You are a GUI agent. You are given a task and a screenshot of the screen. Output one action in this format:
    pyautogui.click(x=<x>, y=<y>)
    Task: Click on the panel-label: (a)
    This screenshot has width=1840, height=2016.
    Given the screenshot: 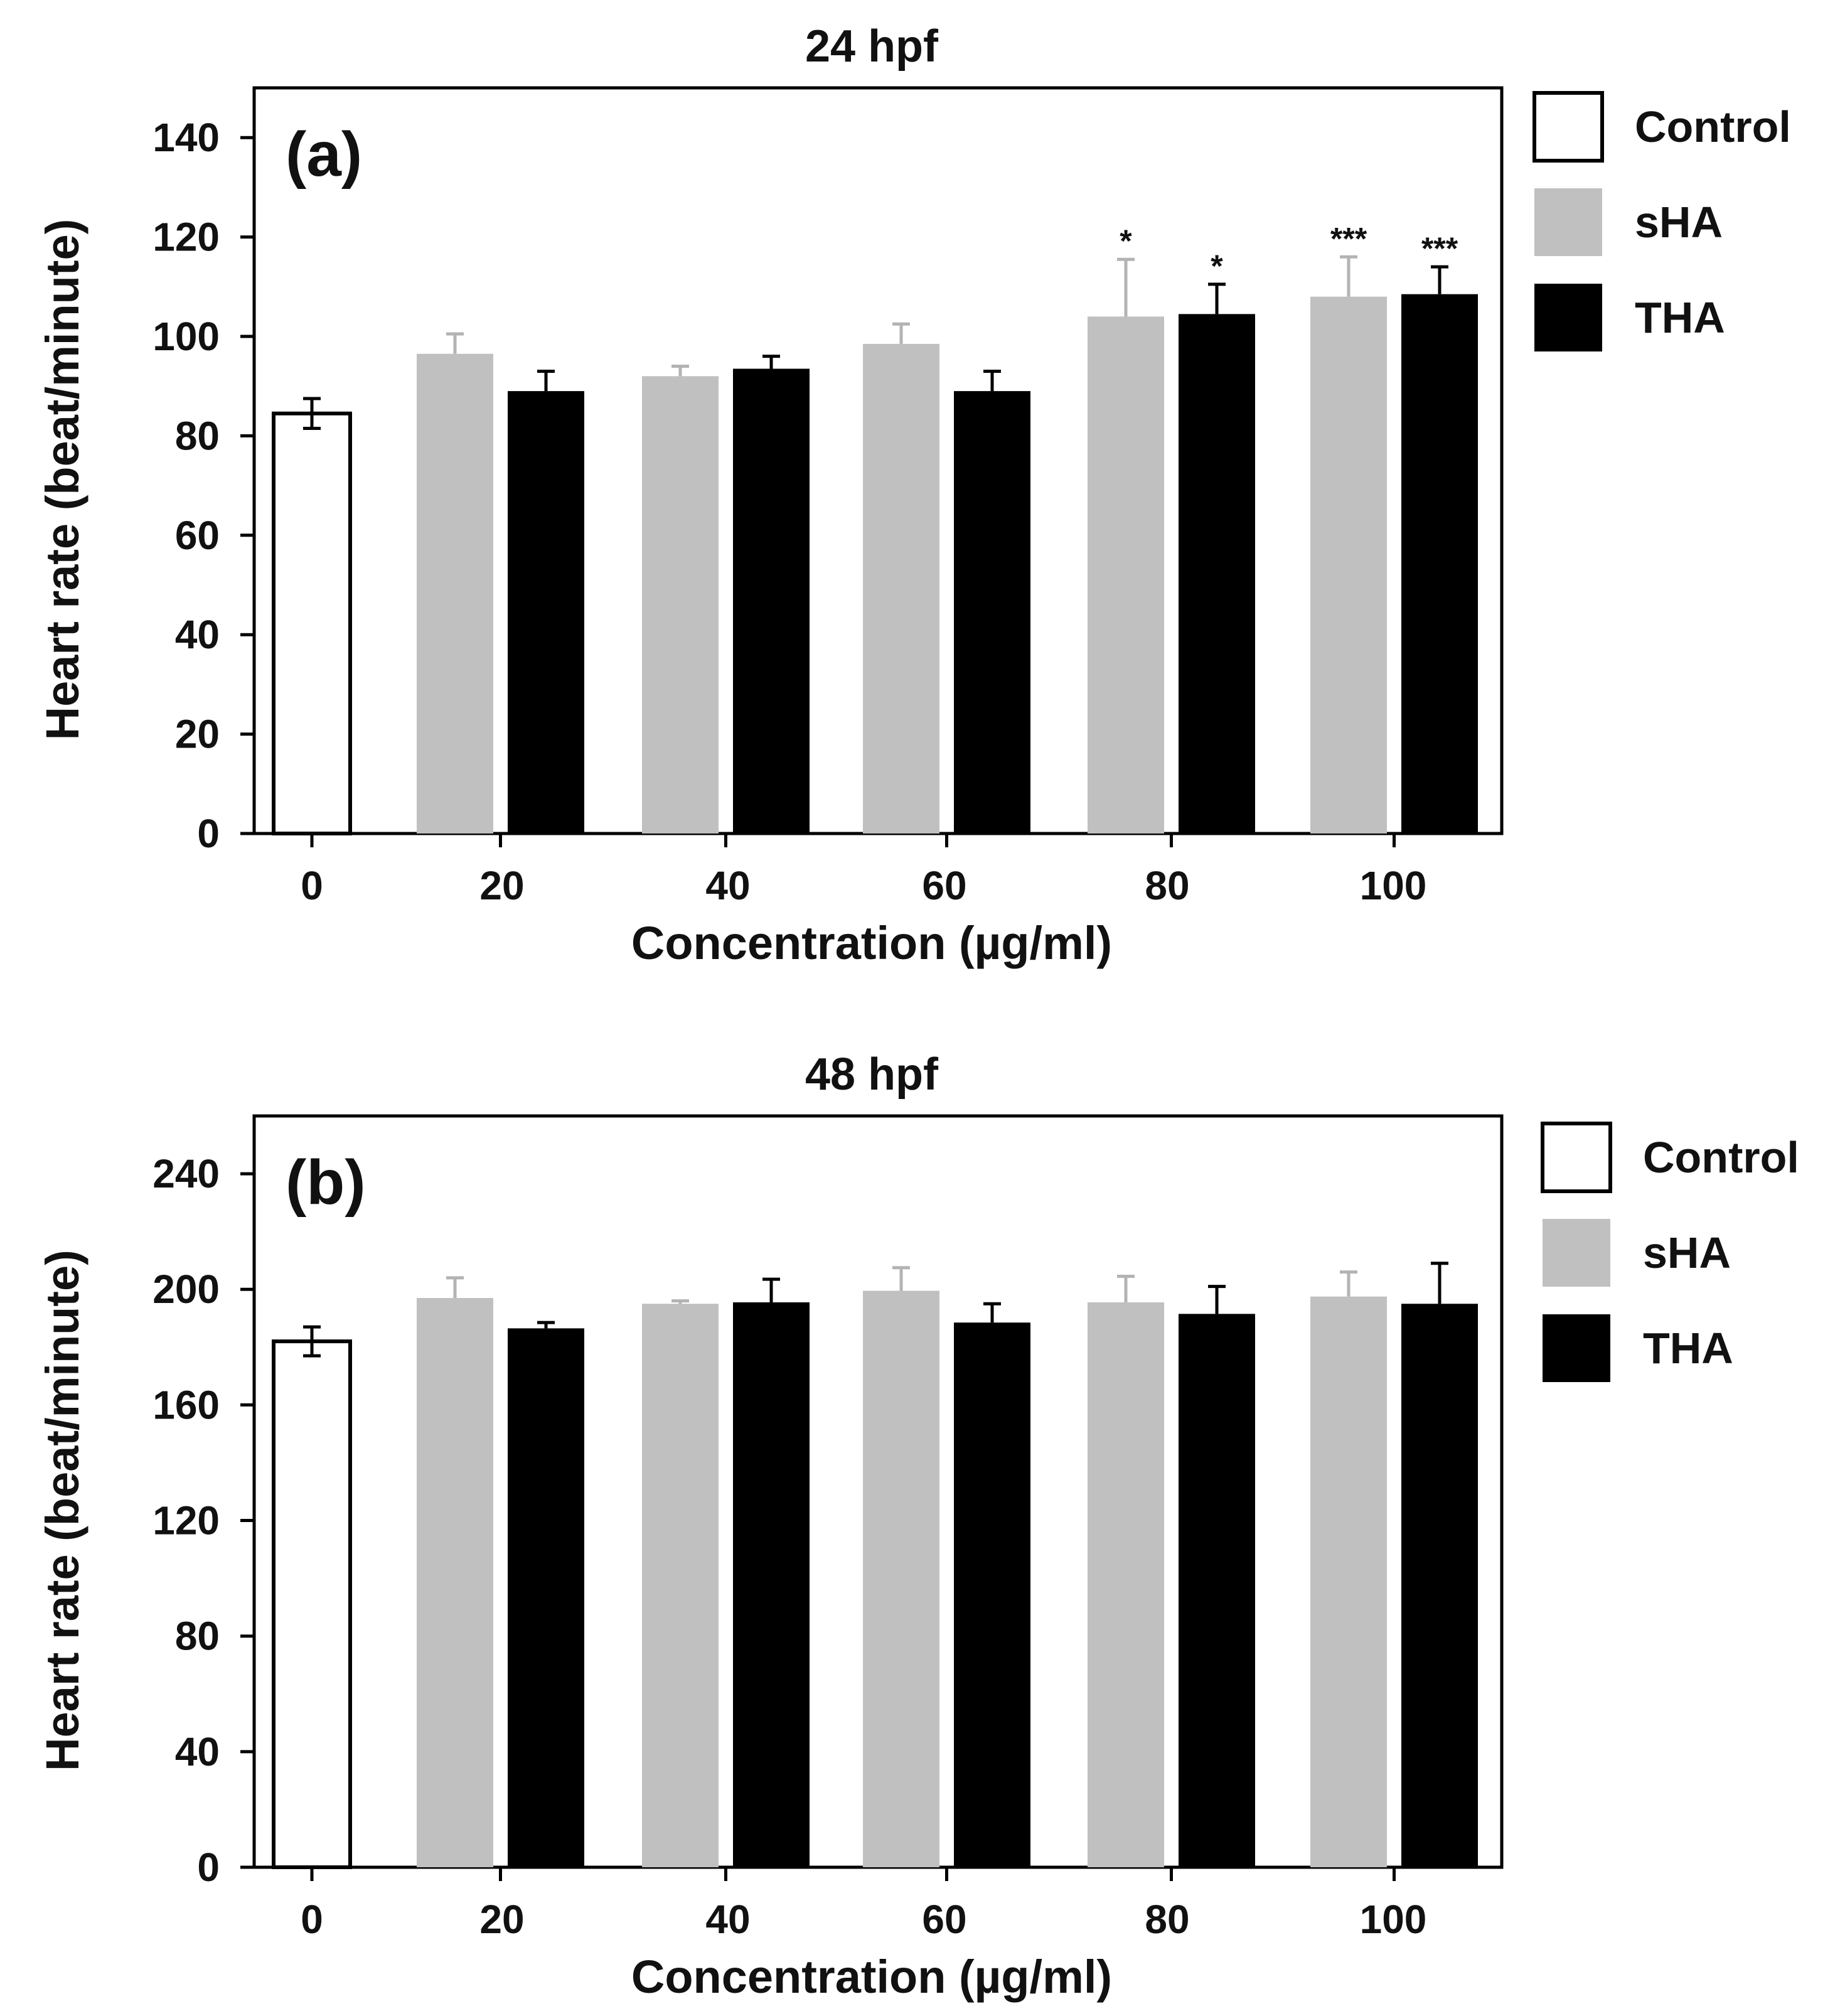 What is the action you would take?
    pyautogui.click(x=324, y=154)
    